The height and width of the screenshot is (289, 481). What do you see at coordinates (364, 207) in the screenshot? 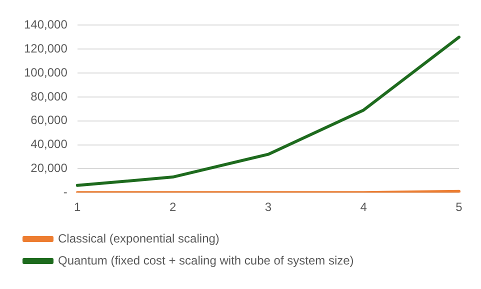
I see `x-tick-label: 4` at bounding box center [364, 207].